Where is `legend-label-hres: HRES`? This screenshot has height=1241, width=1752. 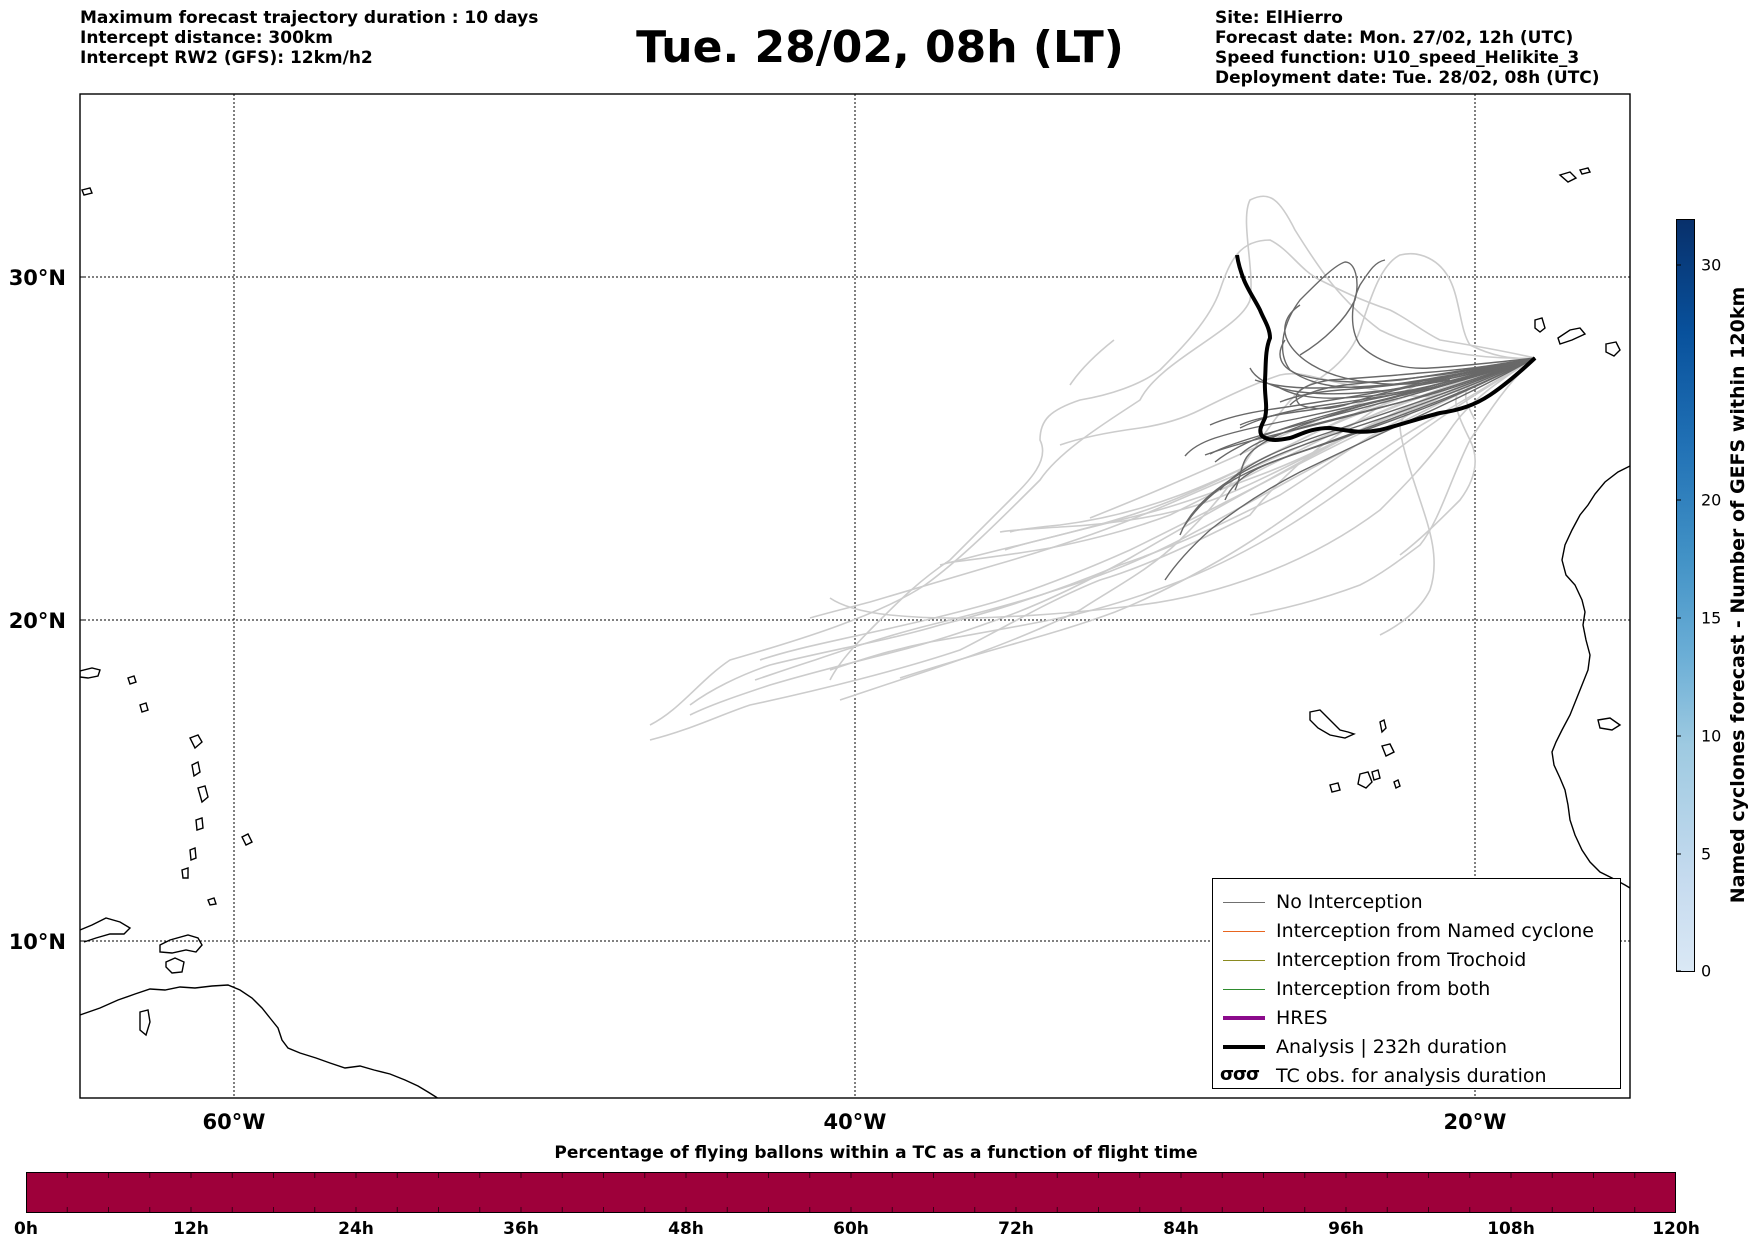
legend-label-hres: HRES is located at coordinates (1302, 1018).